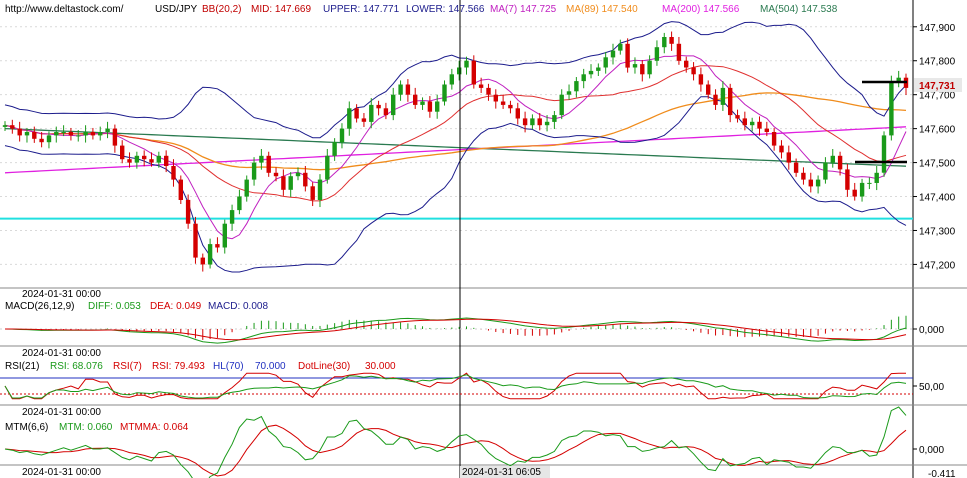  Describe the element at coordinates (701, 9) in the screenshot. I see `ma200-label: MA(200) 147.566` at that location.